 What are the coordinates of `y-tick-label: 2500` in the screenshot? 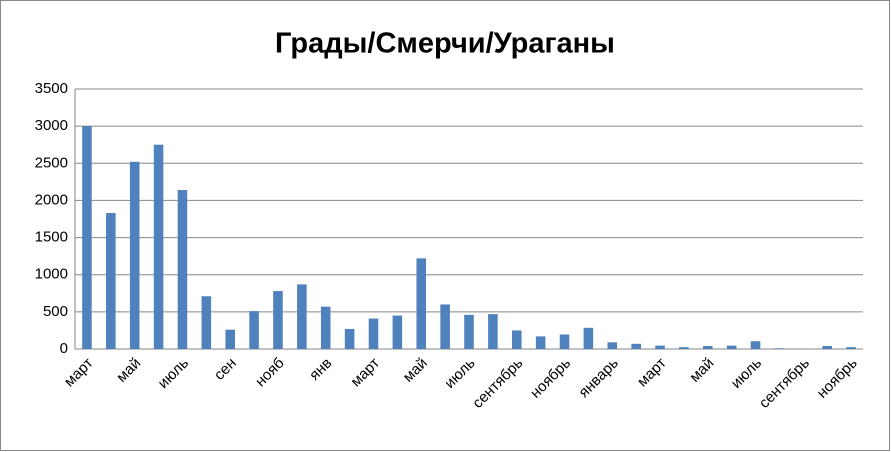 It's located at (51, 162).